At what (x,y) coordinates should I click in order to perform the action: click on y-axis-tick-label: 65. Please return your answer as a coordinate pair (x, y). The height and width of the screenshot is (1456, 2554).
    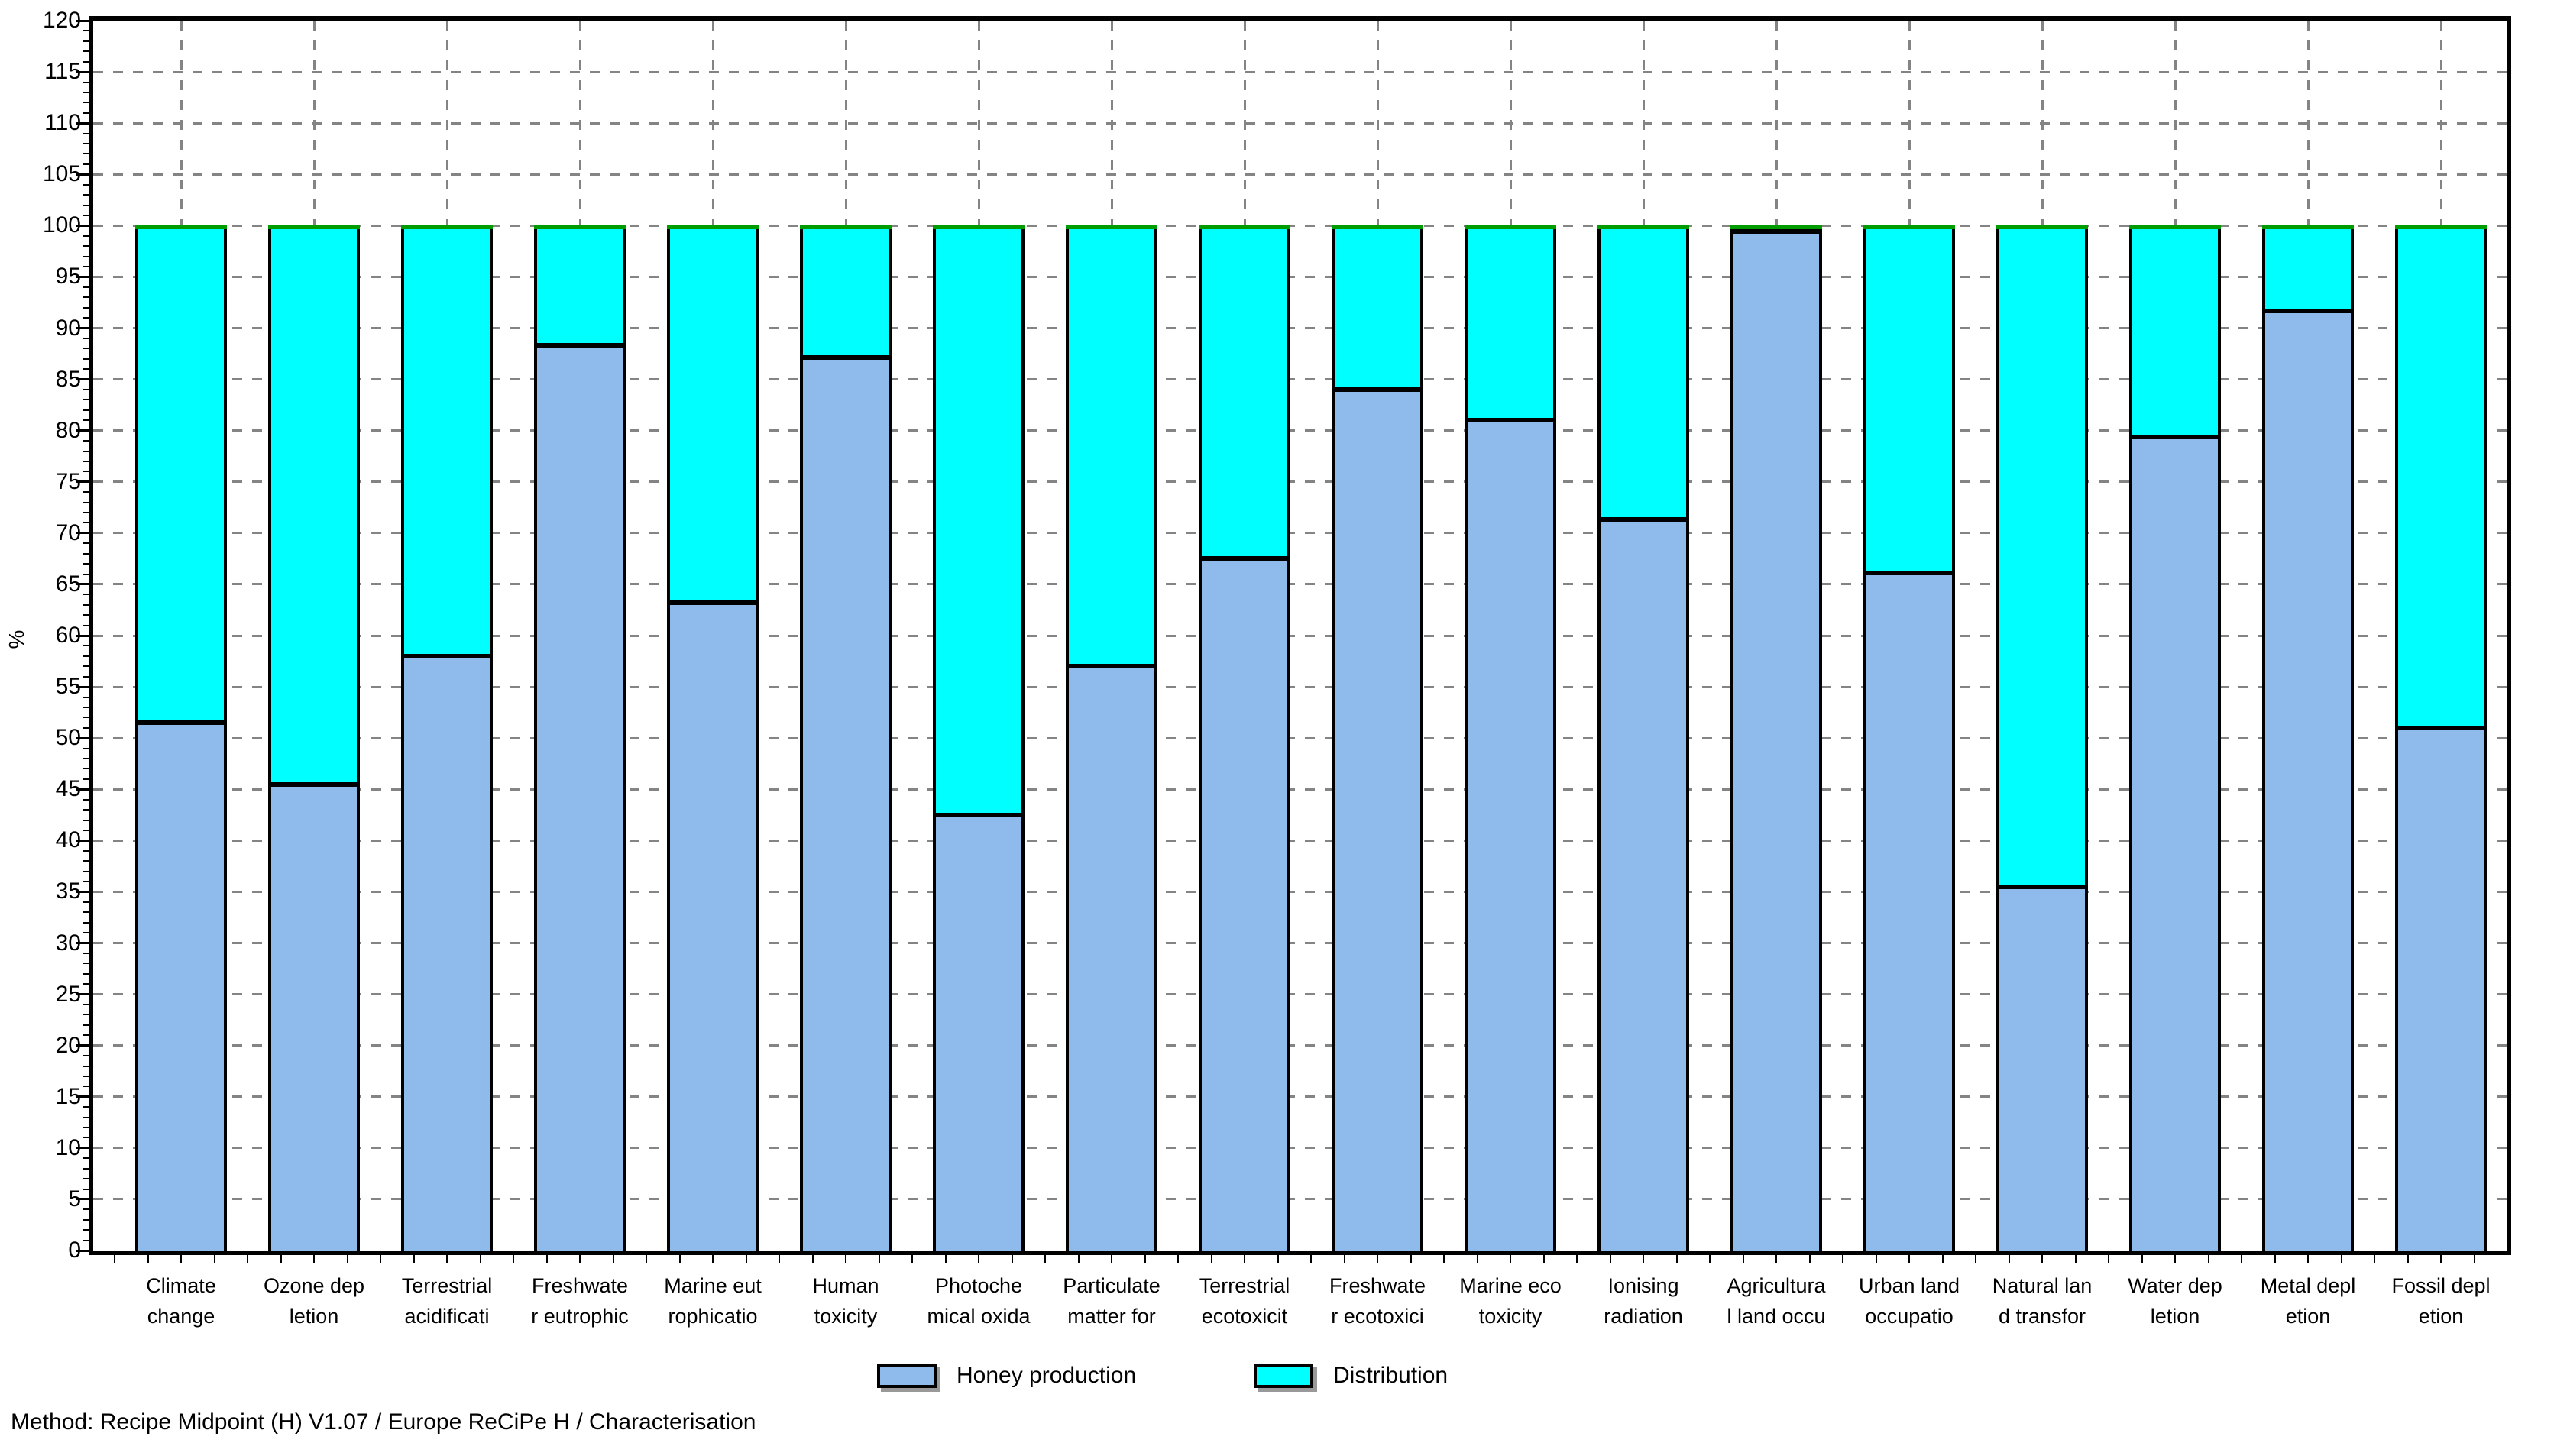
    Looking at the image, I should click on (68, 584).